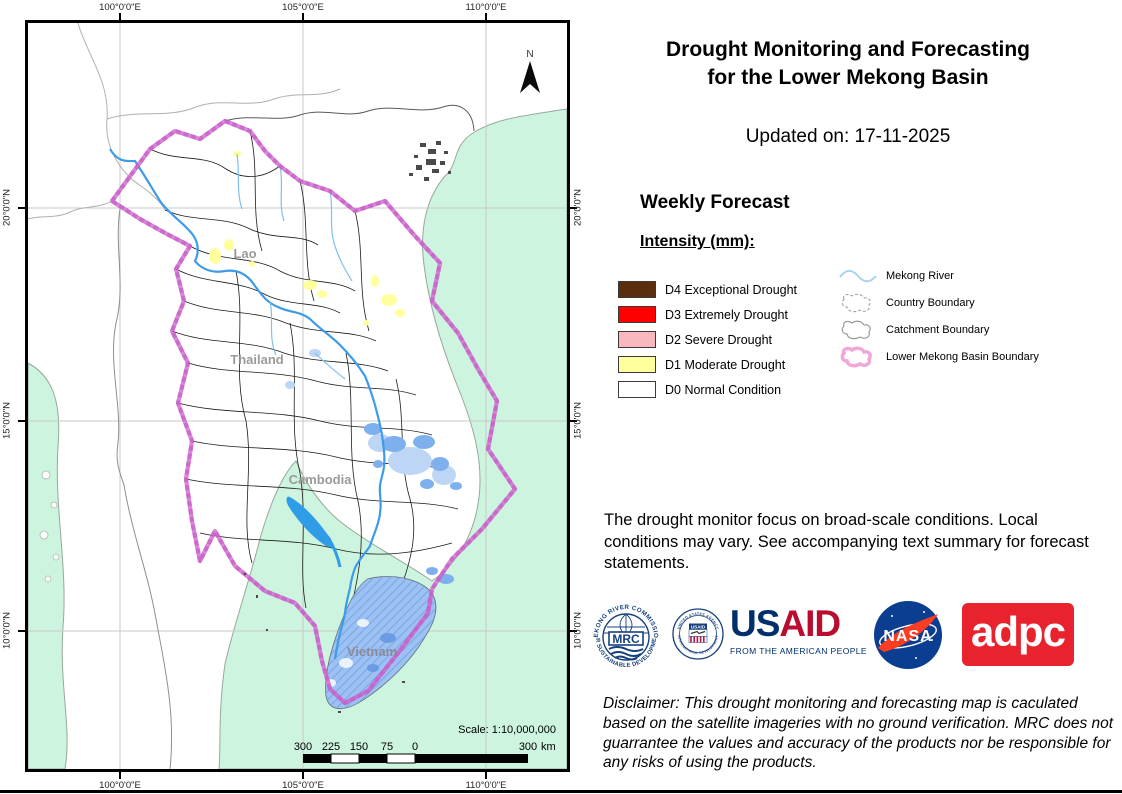 The image size is (1122, 794). Describe the element at coordinates (731, 289) in the screenshot. I see `d4-label: D4 Exceptional Drought` at that location.